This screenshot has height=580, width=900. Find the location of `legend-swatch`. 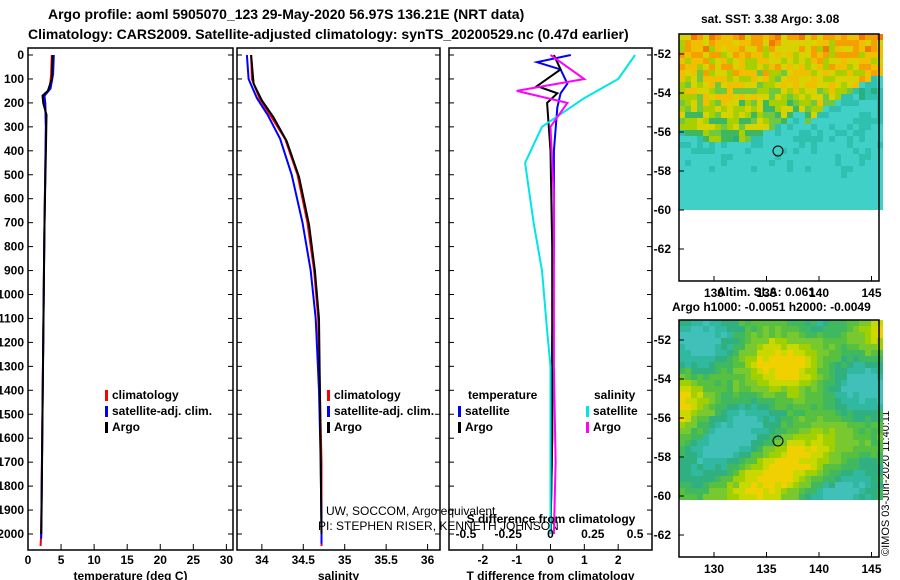

legend-swatch is located at coordinates (459, 411).